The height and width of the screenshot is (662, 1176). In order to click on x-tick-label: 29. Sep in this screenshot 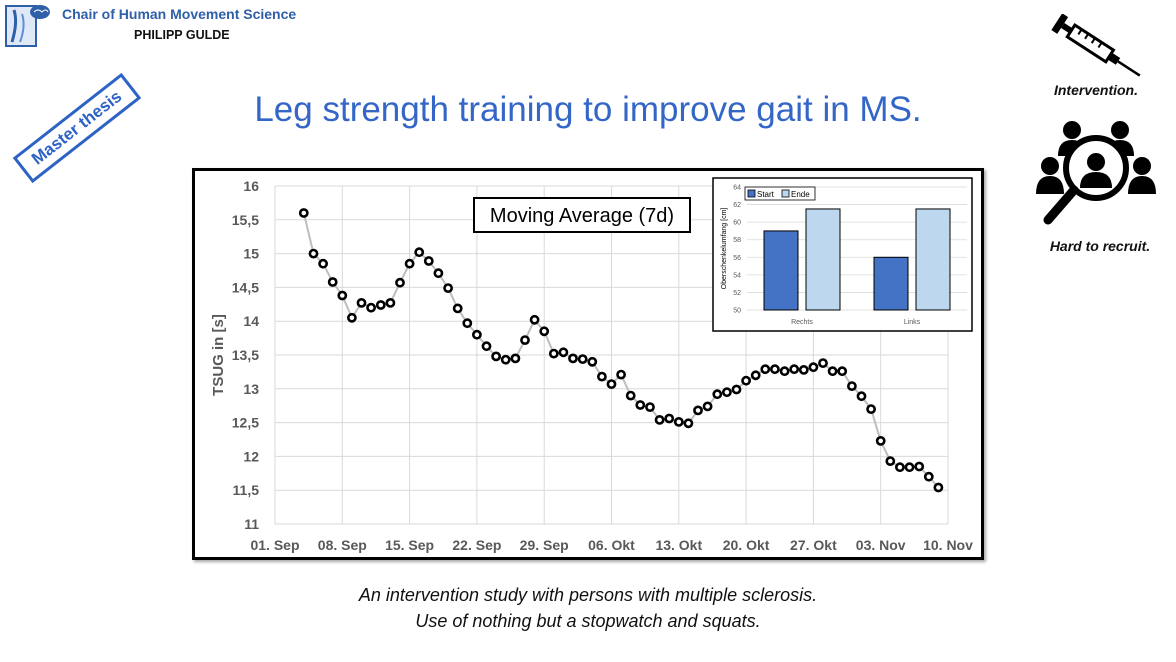, I will do `click(544, 545)`.